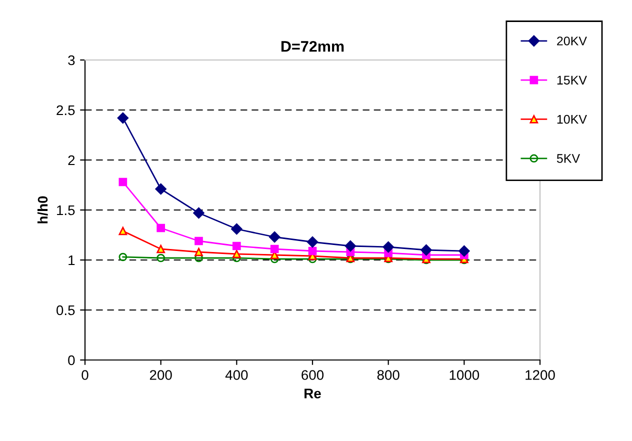  Describe the element at coordinates (85, 375) in the screenshot. I see `x-tick-label: 0` at that location.